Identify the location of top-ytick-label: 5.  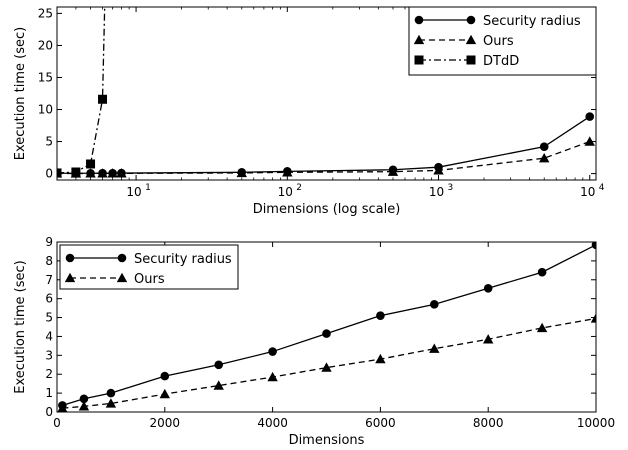
(49, 142).